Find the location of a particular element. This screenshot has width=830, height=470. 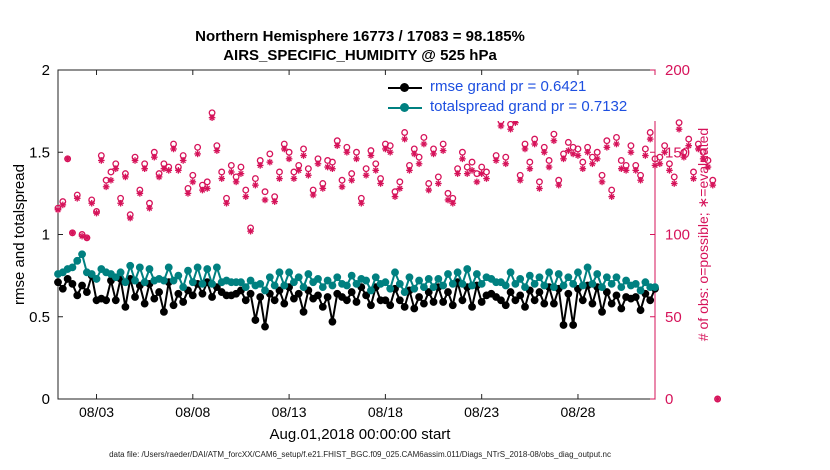

y-tick-label: 0 is located at coordinates (46, 399).